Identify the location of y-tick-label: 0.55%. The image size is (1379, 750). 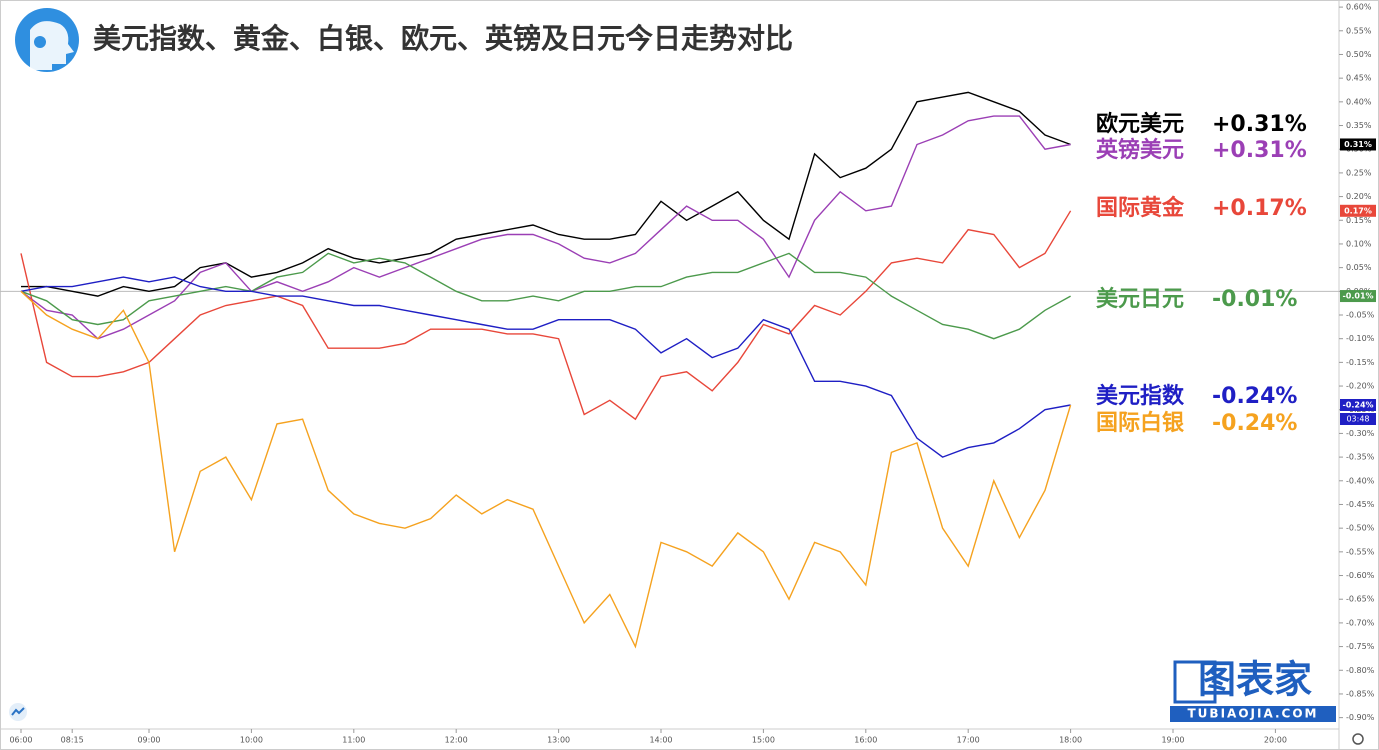
(1359, 30).